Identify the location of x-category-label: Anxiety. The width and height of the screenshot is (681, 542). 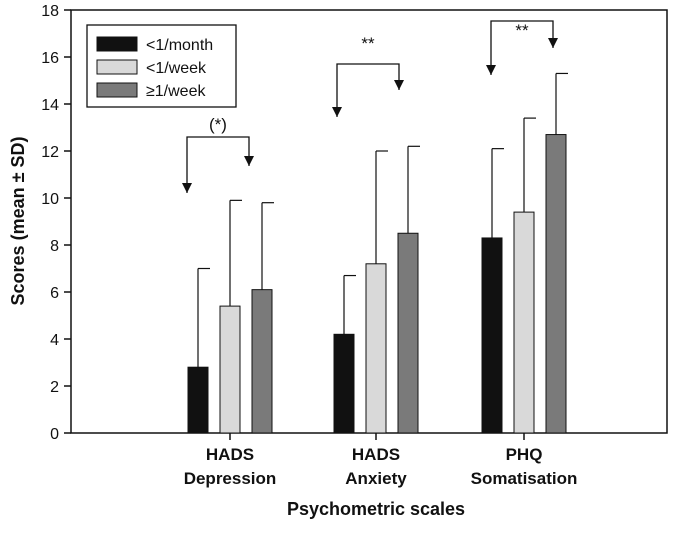
(376, 478).